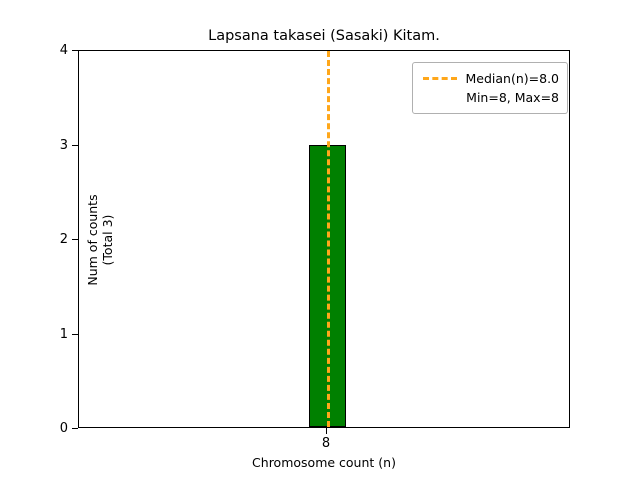 The height and width of the screenshot is (480, 640). What do you see at coordinates (328, 239) in the screenshot?
I see `median-line` at bounding box center [328, 239].